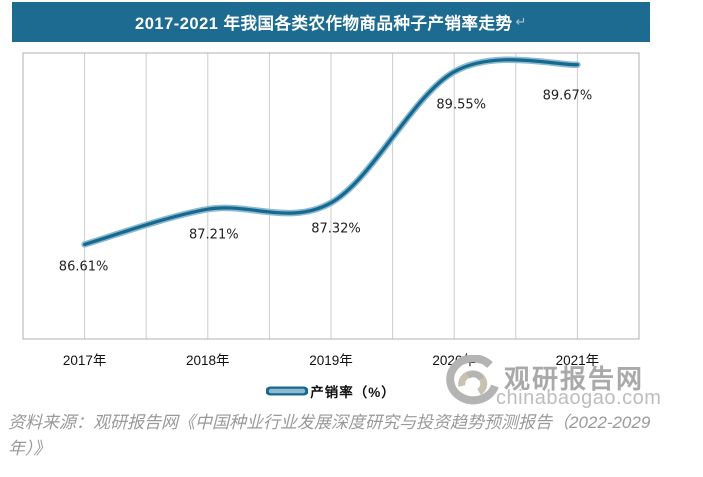 This screenshot has width=703, height=477. Describe the element at coordinates (461, 105) in the screenshot. I see `data-label: 89.55%` at that location.